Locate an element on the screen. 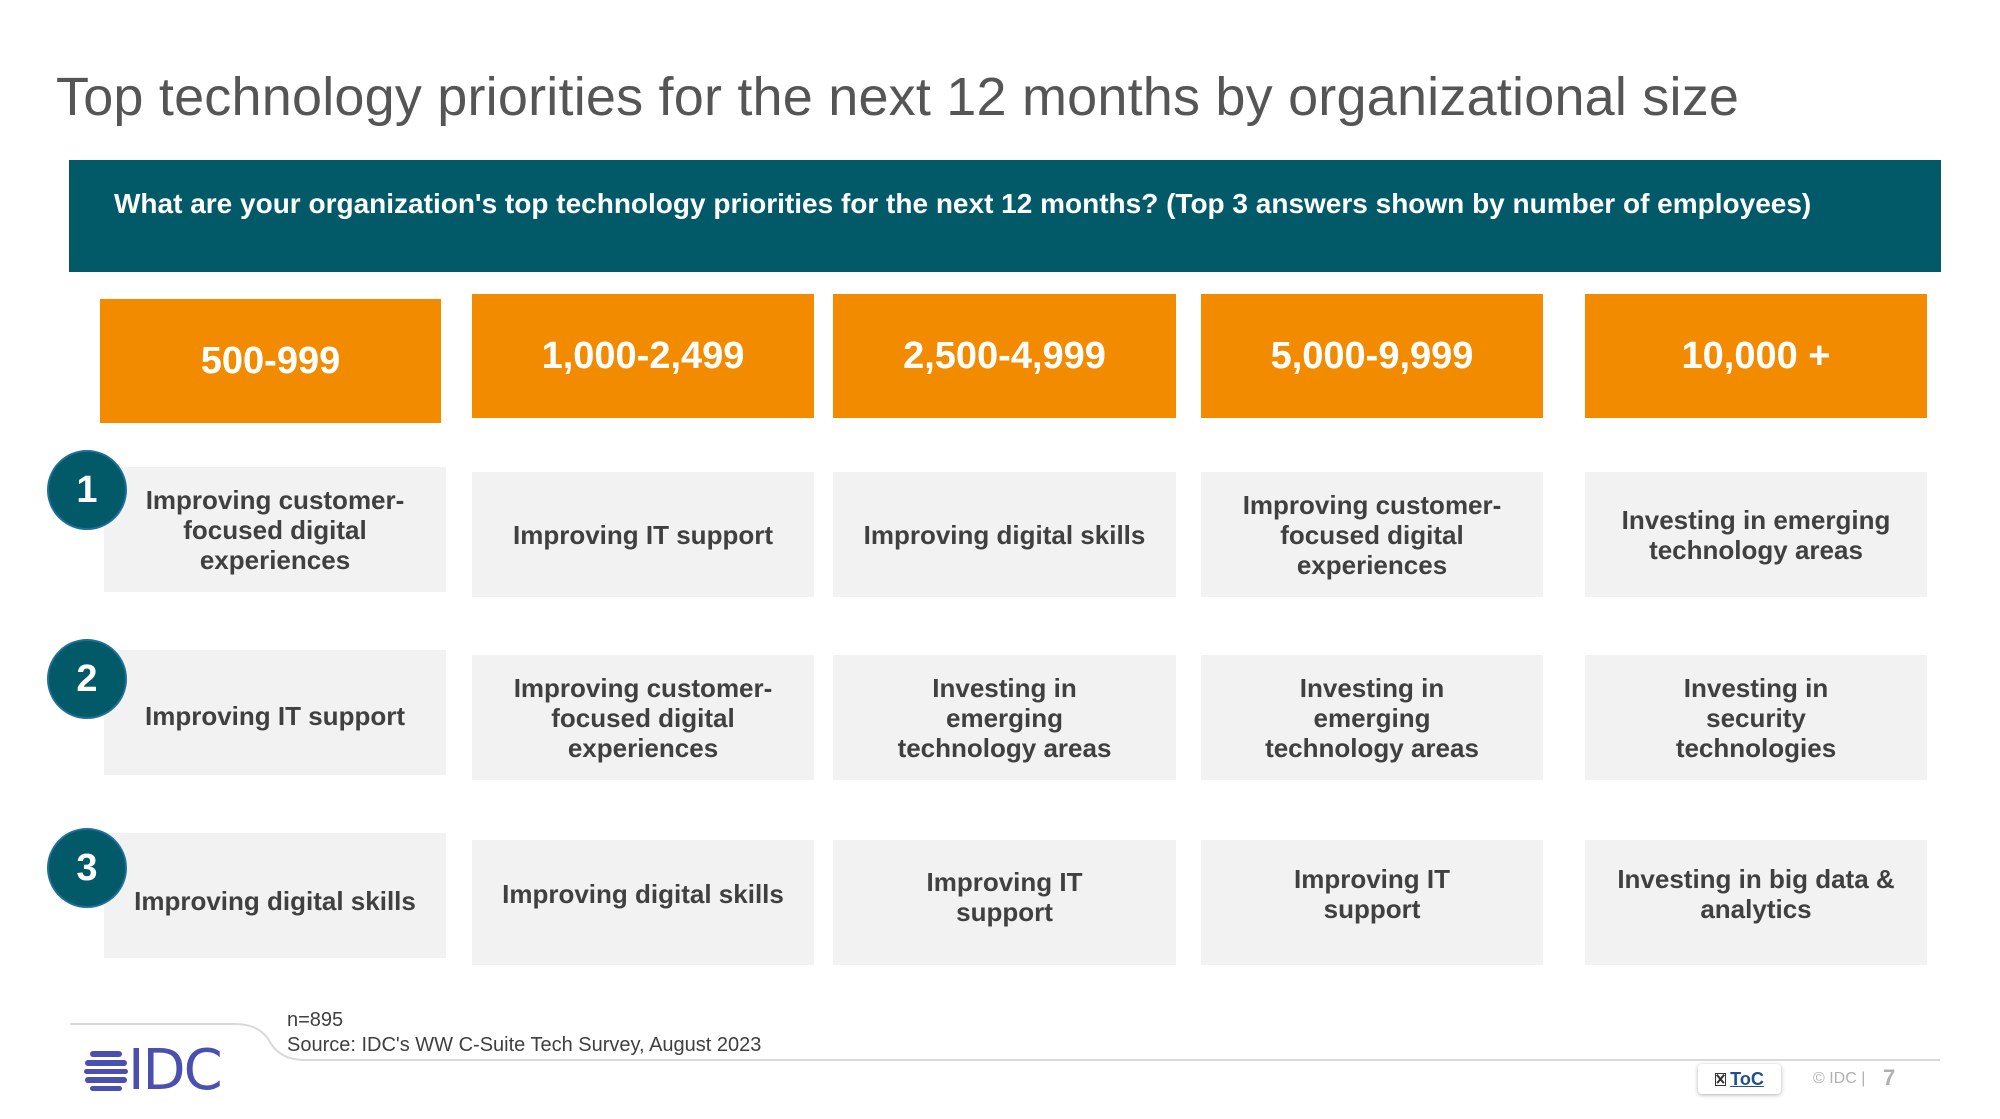  column-header-5000-9999: 5,000-9,999 is located at coordinates (1372, 356).